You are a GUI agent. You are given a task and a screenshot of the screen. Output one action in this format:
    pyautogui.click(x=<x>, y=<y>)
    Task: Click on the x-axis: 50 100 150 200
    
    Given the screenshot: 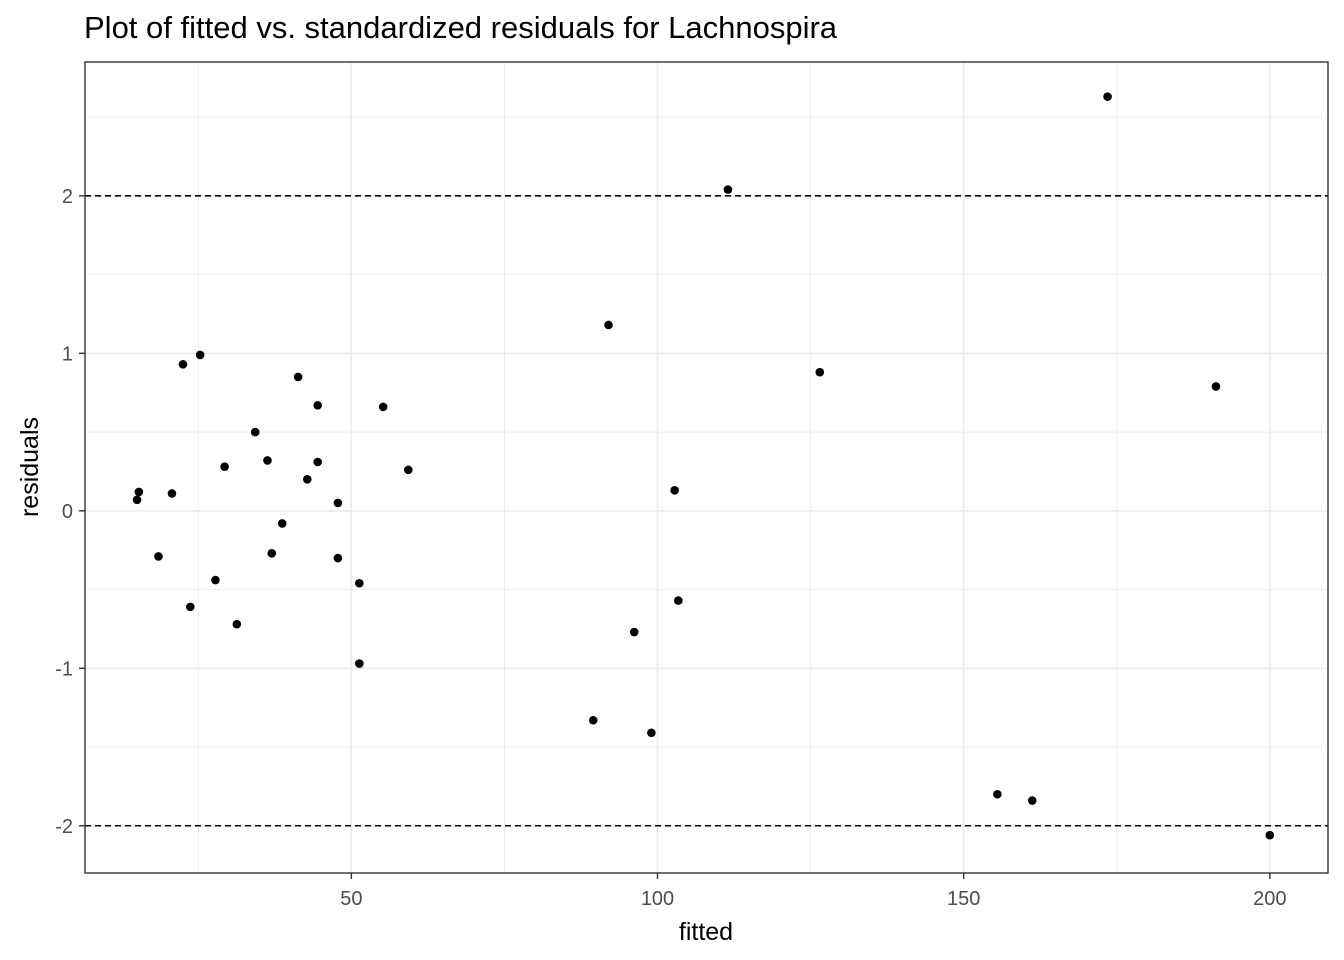 What is the action you would take?
    pyautogui.click(x=813, y=891)
    